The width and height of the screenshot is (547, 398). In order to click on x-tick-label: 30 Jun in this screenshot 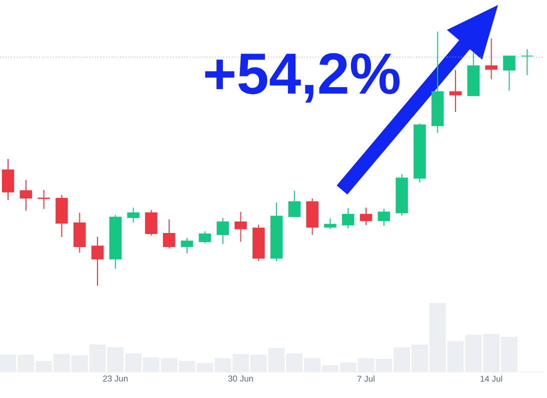, I will do `click(240, 379)`.